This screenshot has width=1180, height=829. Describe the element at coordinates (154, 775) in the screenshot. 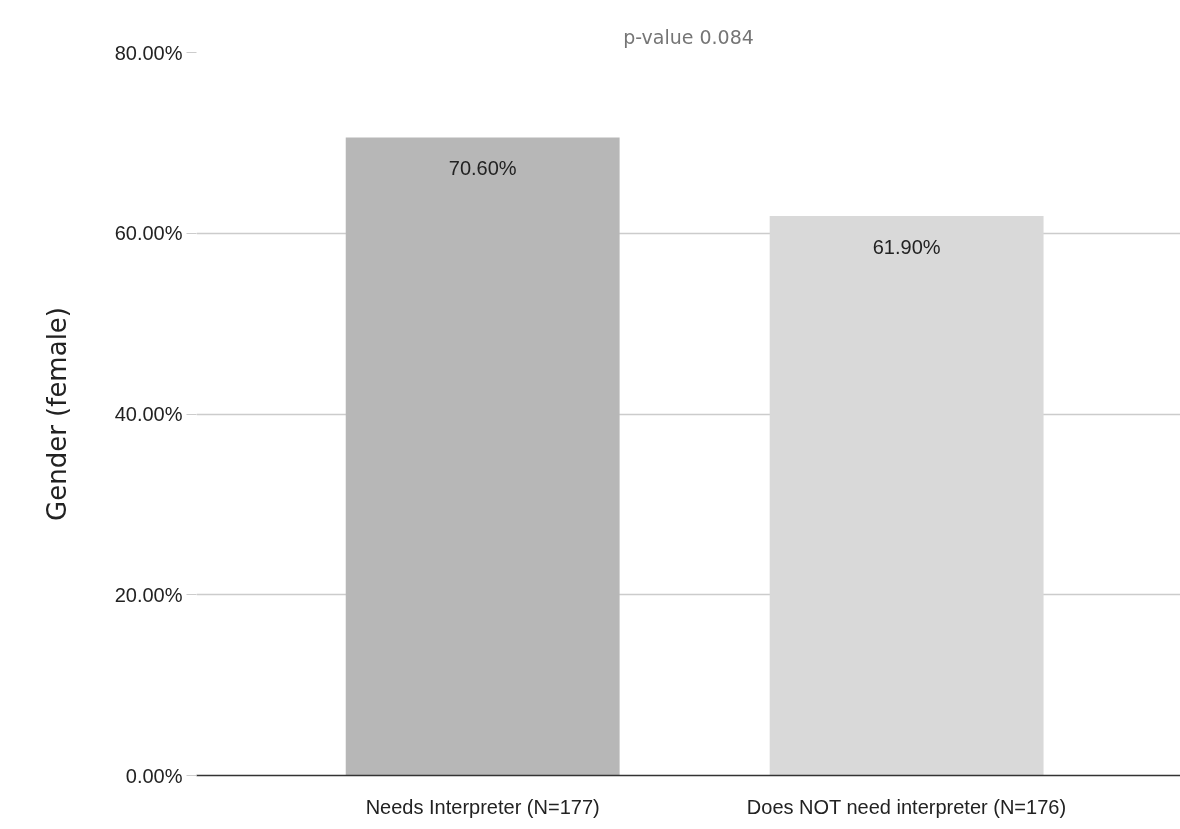

I see `y-tick-label: 0.00%` at that location.